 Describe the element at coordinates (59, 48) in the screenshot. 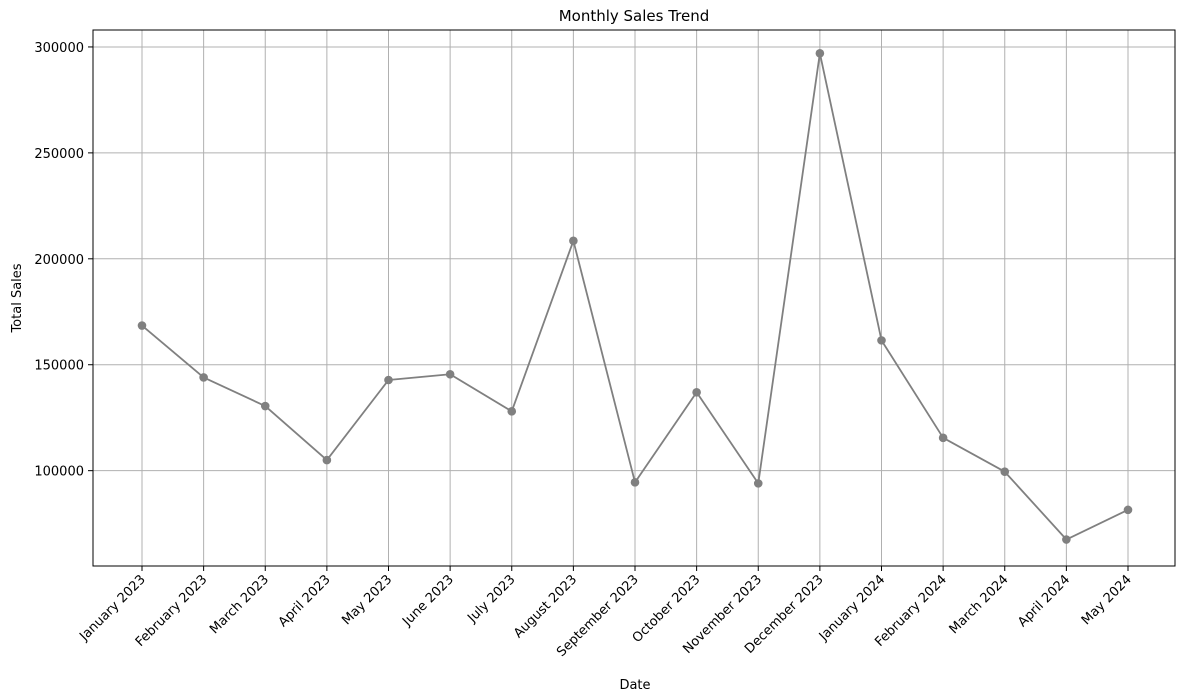

I see `y-tick-label: 300000` at that location.